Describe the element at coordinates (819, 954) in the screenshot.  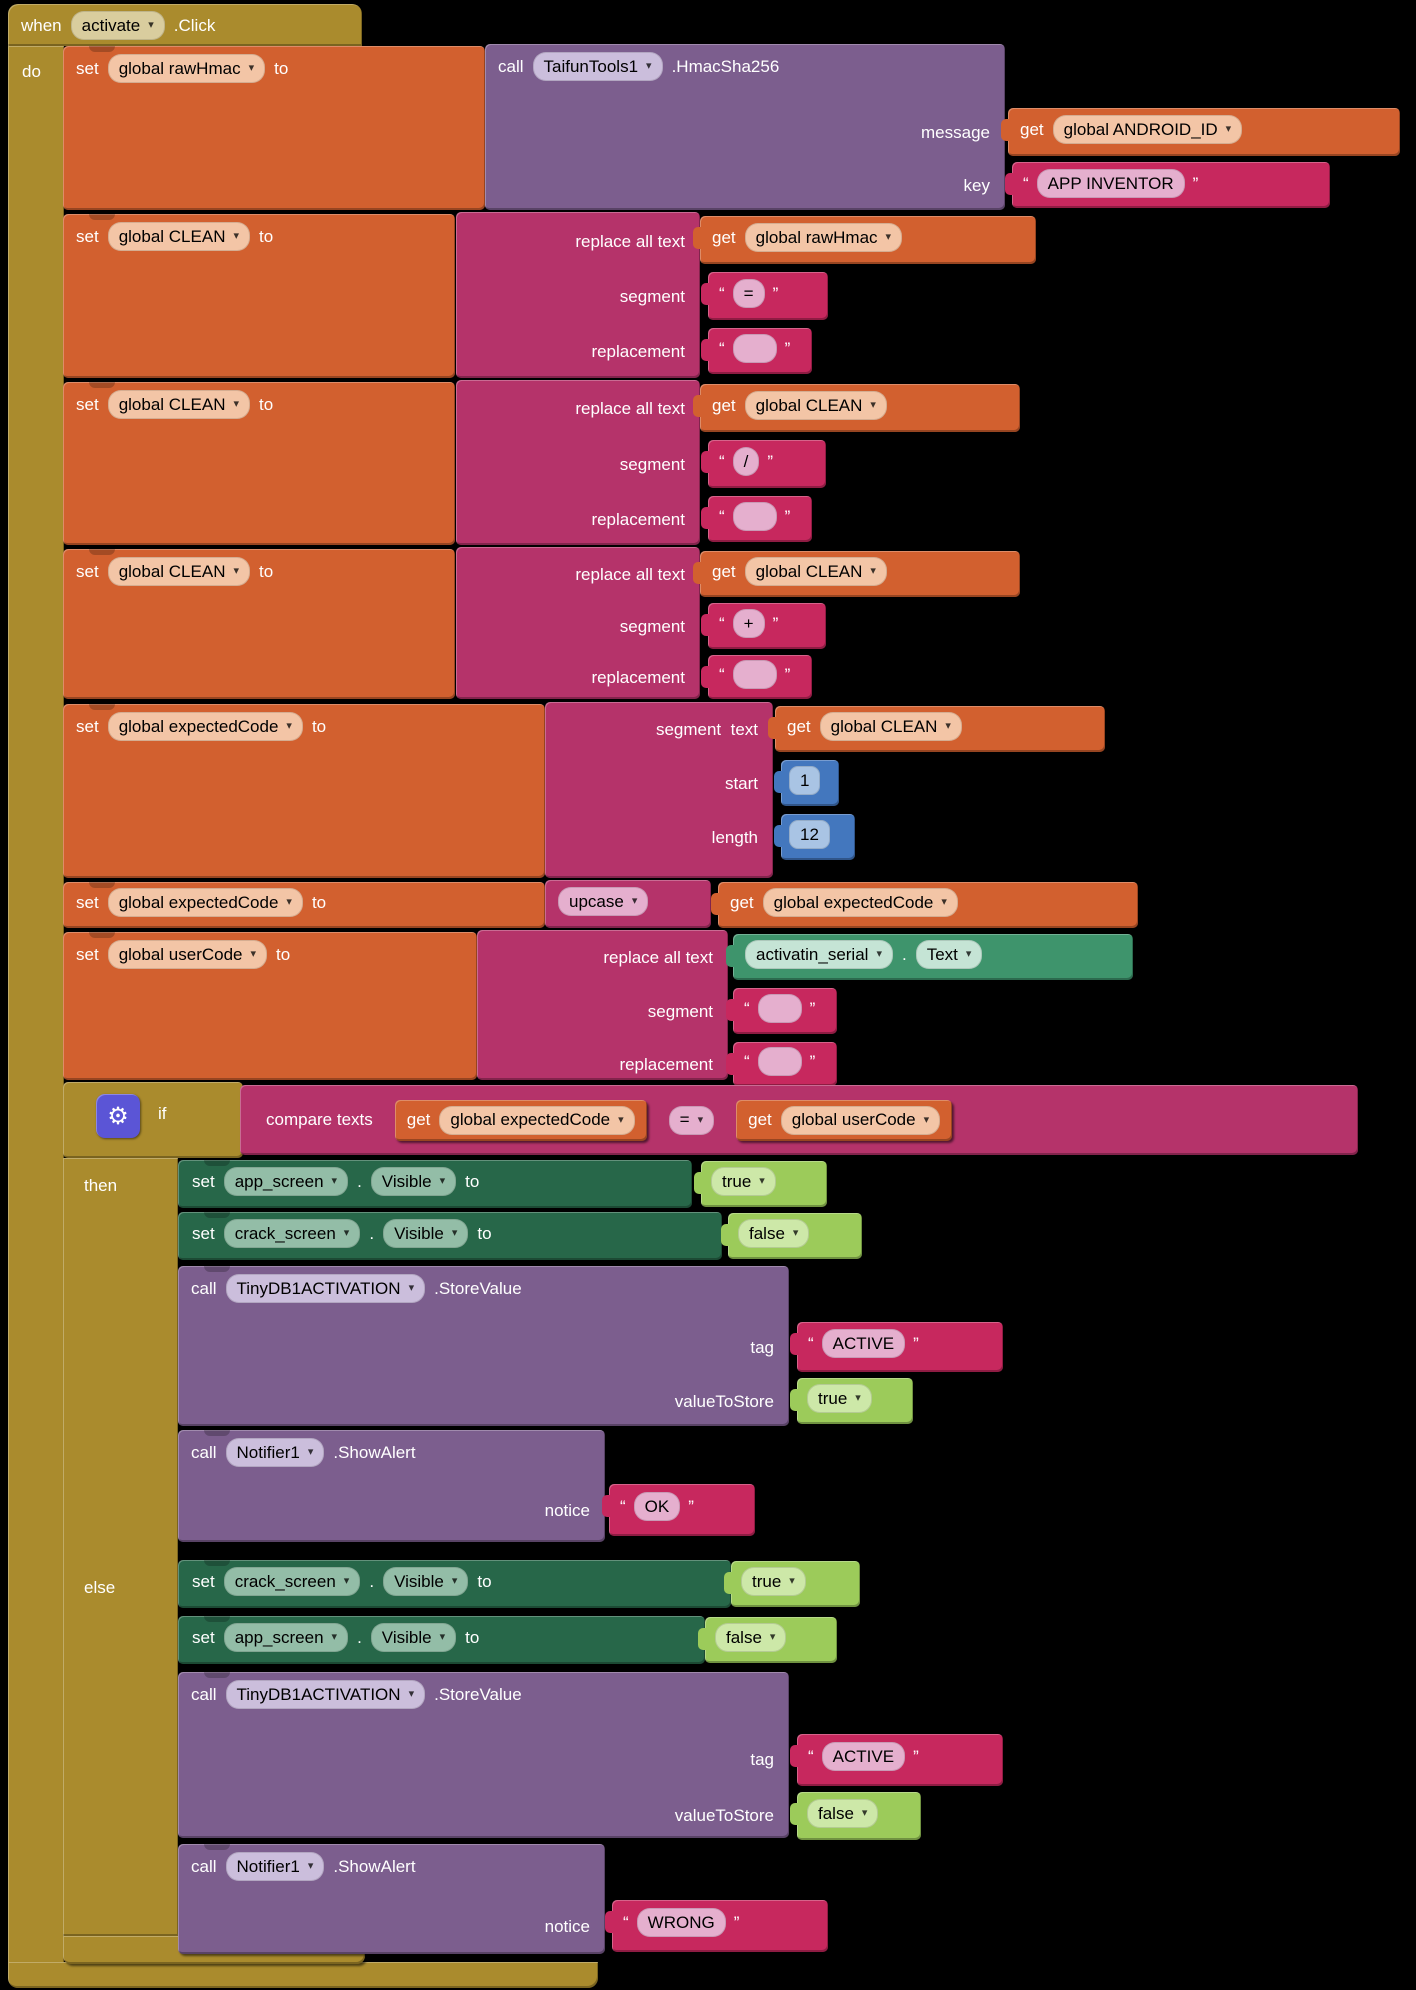
I see `component-dropdown-activatin-serial: activatin_serial` at that location.